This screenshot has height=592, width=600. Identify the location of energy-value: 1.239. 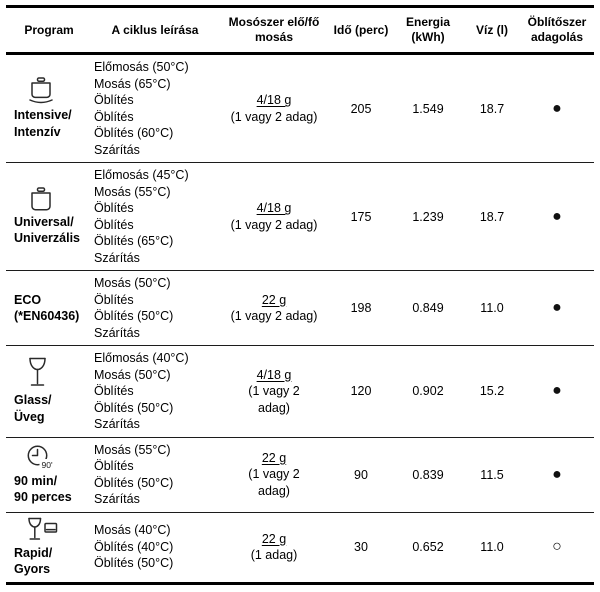
(428, 216).